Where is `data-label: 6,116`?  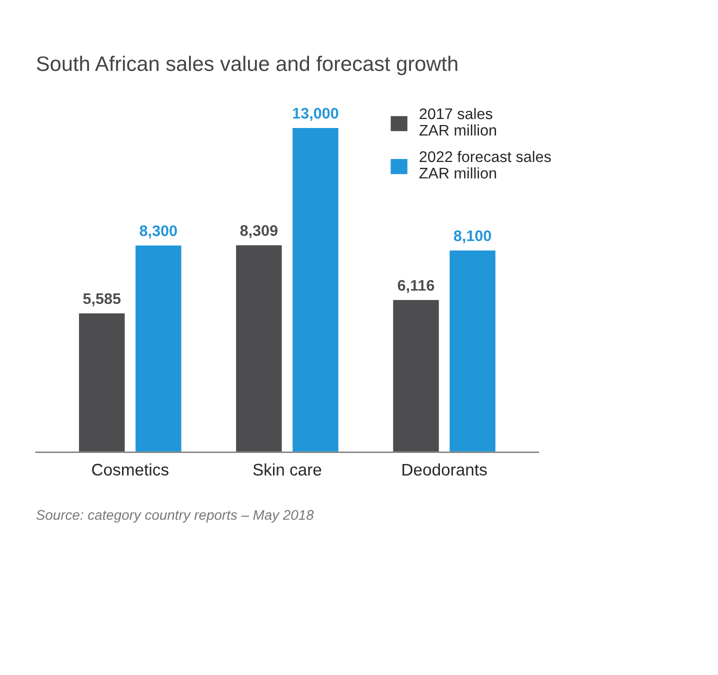 data-label: 6,116 is located at coordinates (416, 286).